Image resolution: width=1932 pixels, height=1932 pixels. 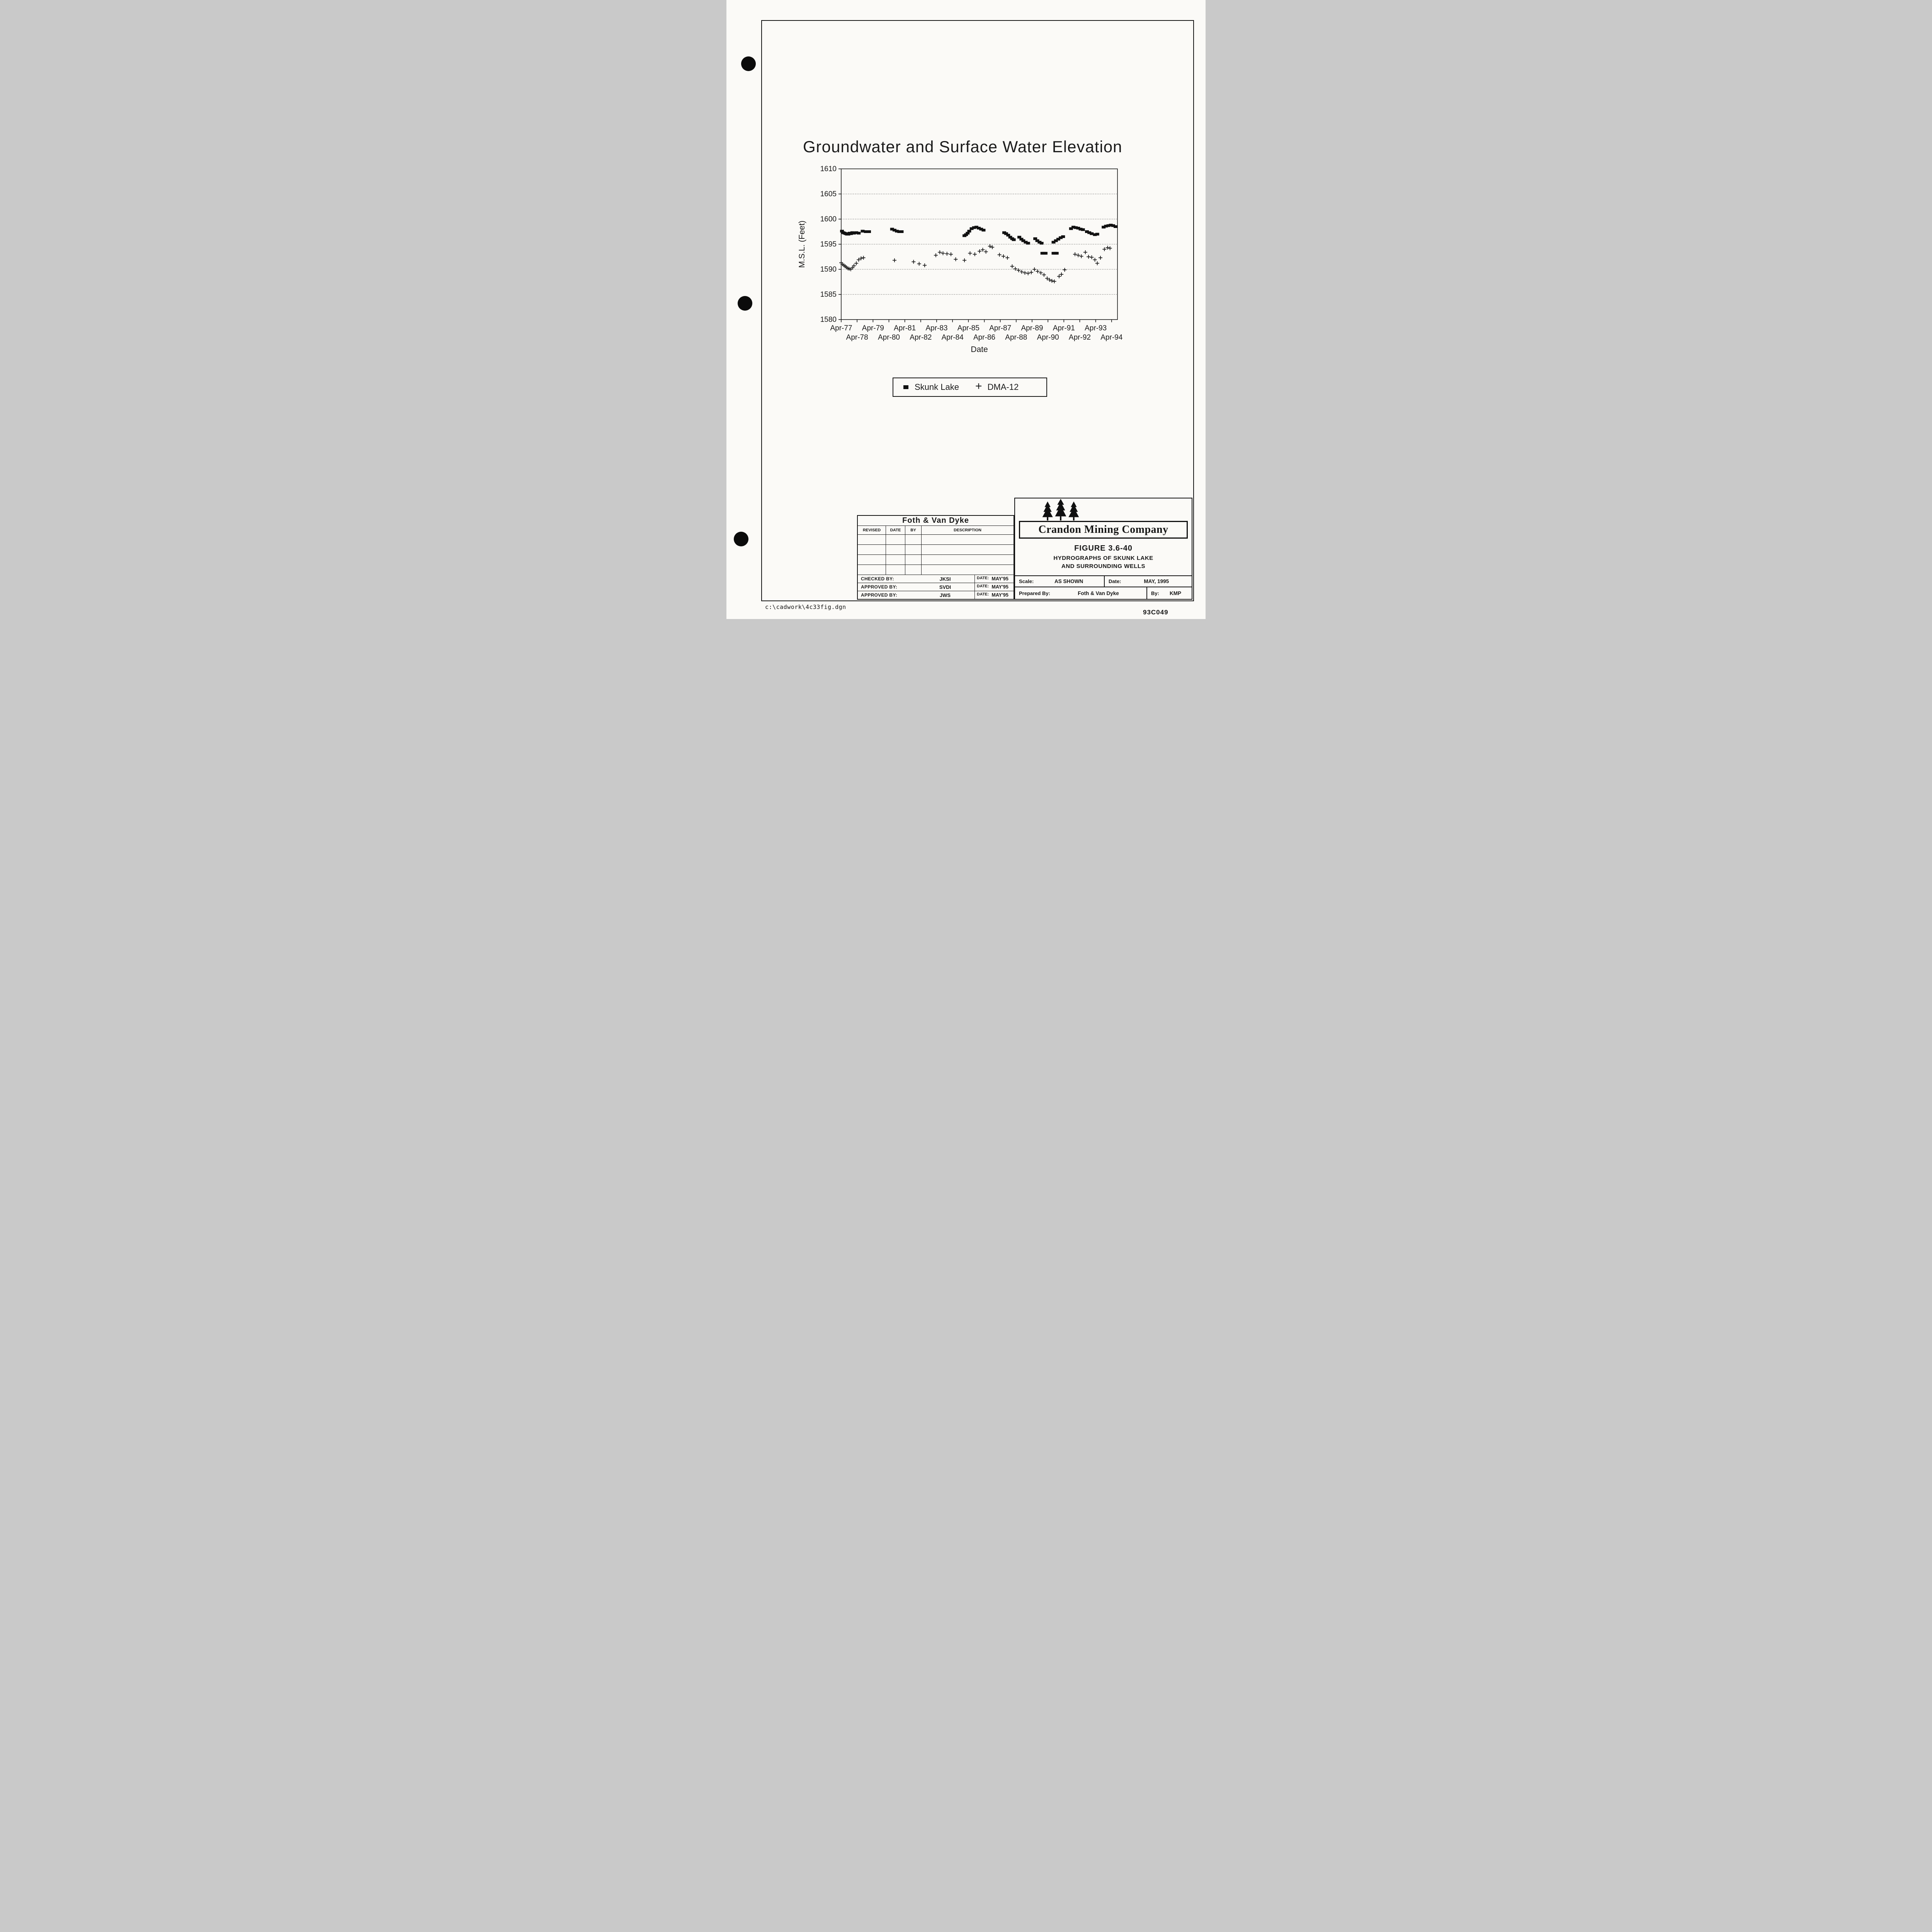 What do you see at coordinates (806, 607) in the screenshot?
I see `file-path: c:\cadwork\4c33fig.dgn` at bounding box center [806, 607].